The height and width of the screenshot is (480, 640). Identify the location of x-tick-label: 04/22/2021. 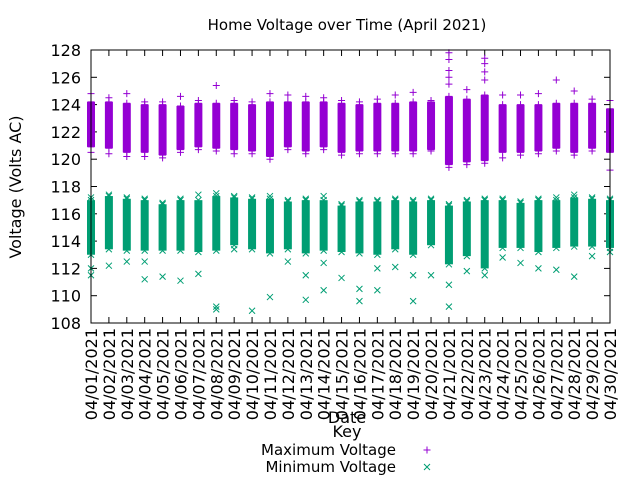
(467, 374).